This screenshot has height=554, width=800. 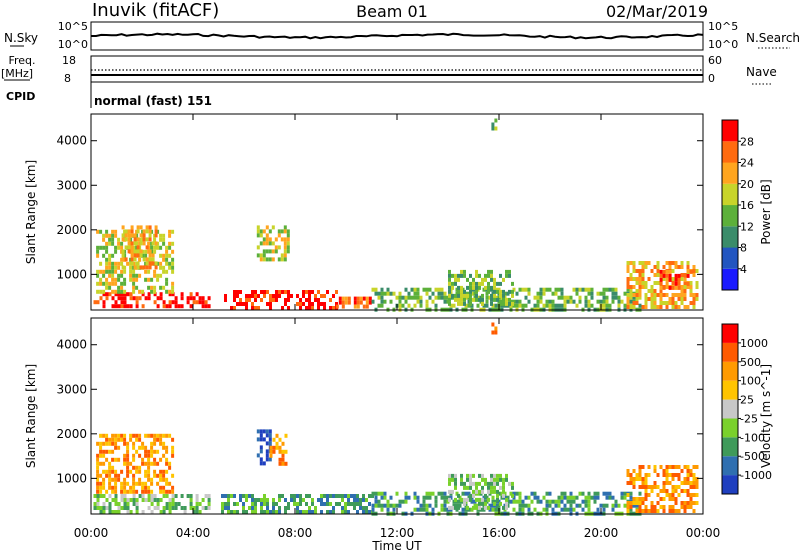 What do you see at coordinates (747, 184) in the screenshot?
I see `colorbar-tick-label: 20` at bounding box center [747, 184].